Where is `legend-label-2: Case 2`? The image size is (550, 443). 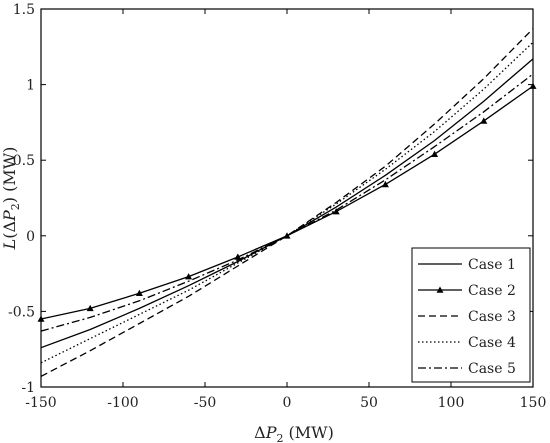
legend-label-2: Case 2 is located at coordinates (492, 291).